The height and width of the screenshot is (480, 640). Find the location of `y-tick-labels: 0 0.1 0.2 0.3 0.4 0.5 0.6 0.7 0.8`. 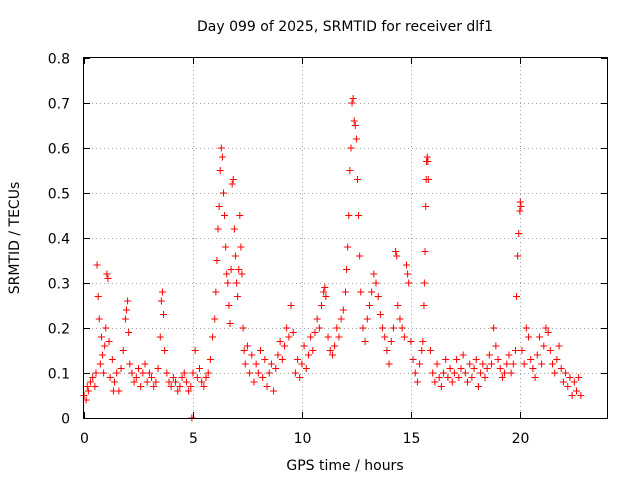

y-tick-labels: 0 0.1 0.2 0.3 0.4 0.5 0.6 0.7 0.8 is located at coordinates (59, 240).